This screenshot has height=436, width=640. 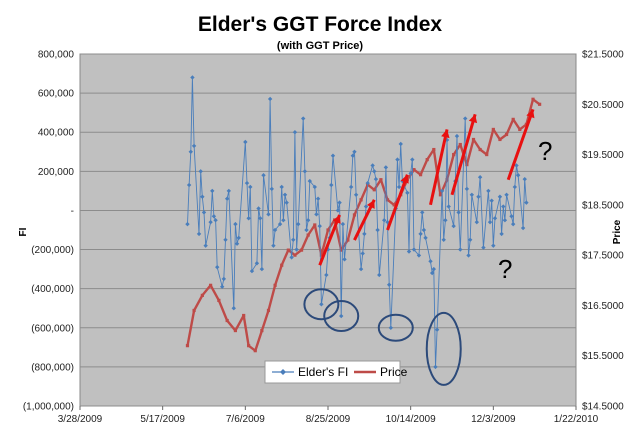 What do you see at coordinates (394, 372) in the screenshot?
I see `legend-price-label: Price` at bounding box center [394, 372].